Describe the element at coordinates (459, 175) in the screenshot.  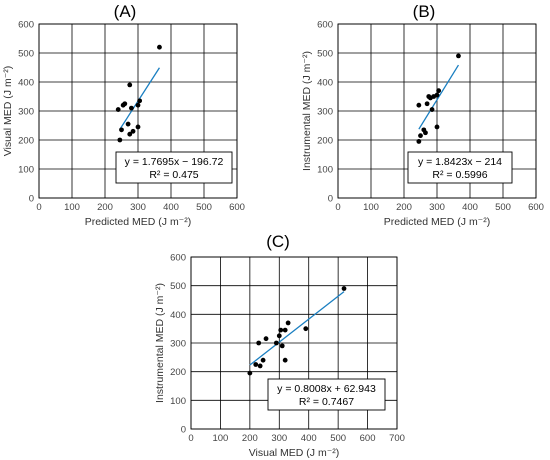
I see `r-squared-label: R² = 0.5996` at that location.